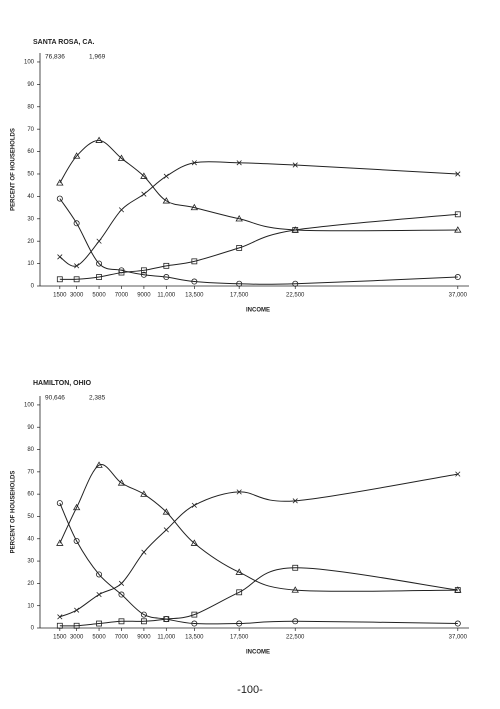 Image resolution: width=500 pixels, height=709 pixels. What do you see at coordinates (97, 57) in the screenshot?
I see `subtitle: 1,969` at bounding box center [97, 57].